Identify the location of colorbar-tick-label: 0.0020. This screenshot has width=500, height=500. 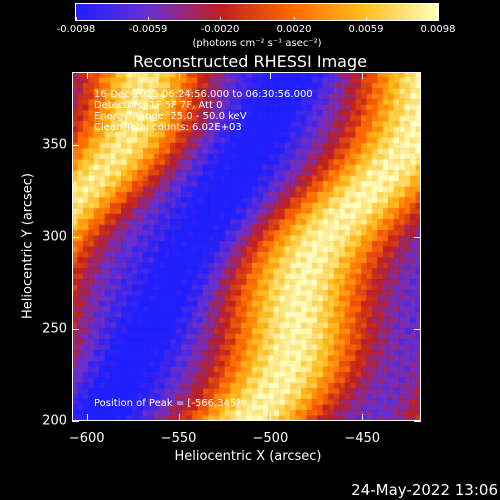
(294, 29).